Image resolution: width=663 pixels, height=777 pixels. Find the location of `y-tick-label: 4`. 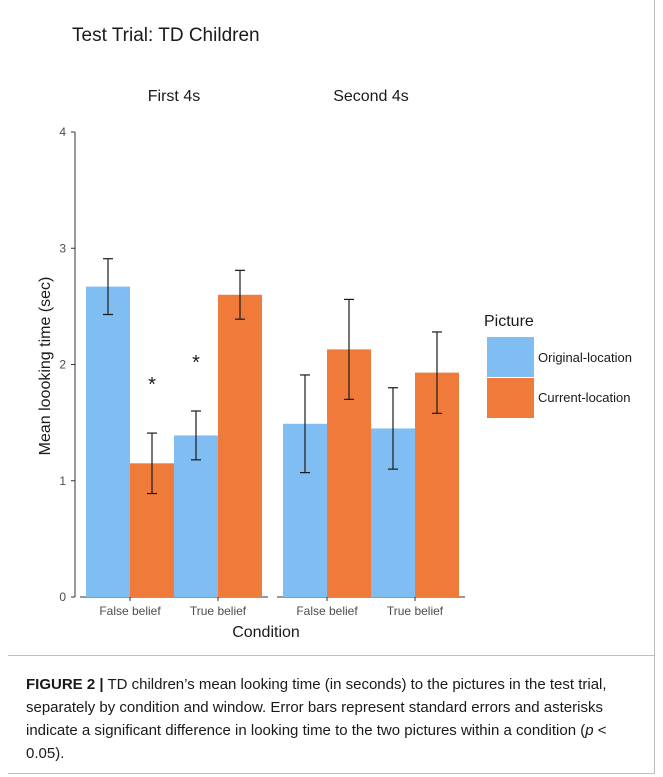

y-tick-label: 4 is located at coordinates (62, 132).